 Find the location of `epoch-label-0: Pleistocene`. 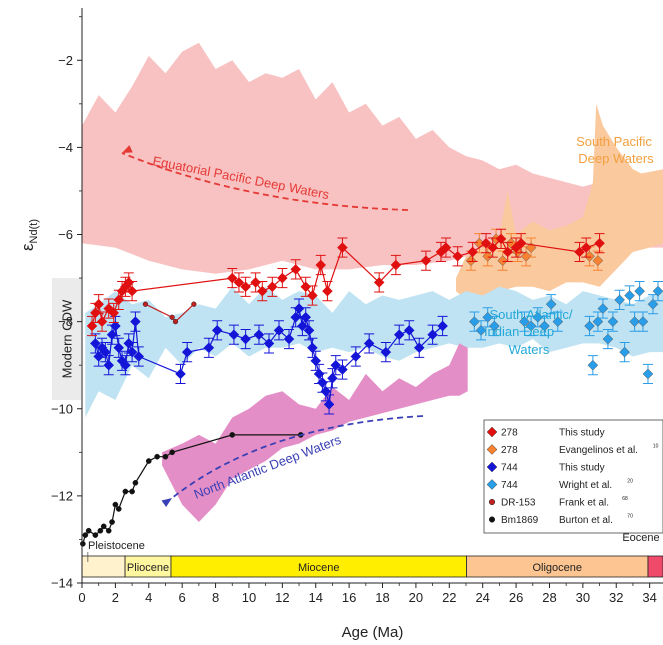

epoch-label-0: Pleistocene is located at coordinates (116, 546).